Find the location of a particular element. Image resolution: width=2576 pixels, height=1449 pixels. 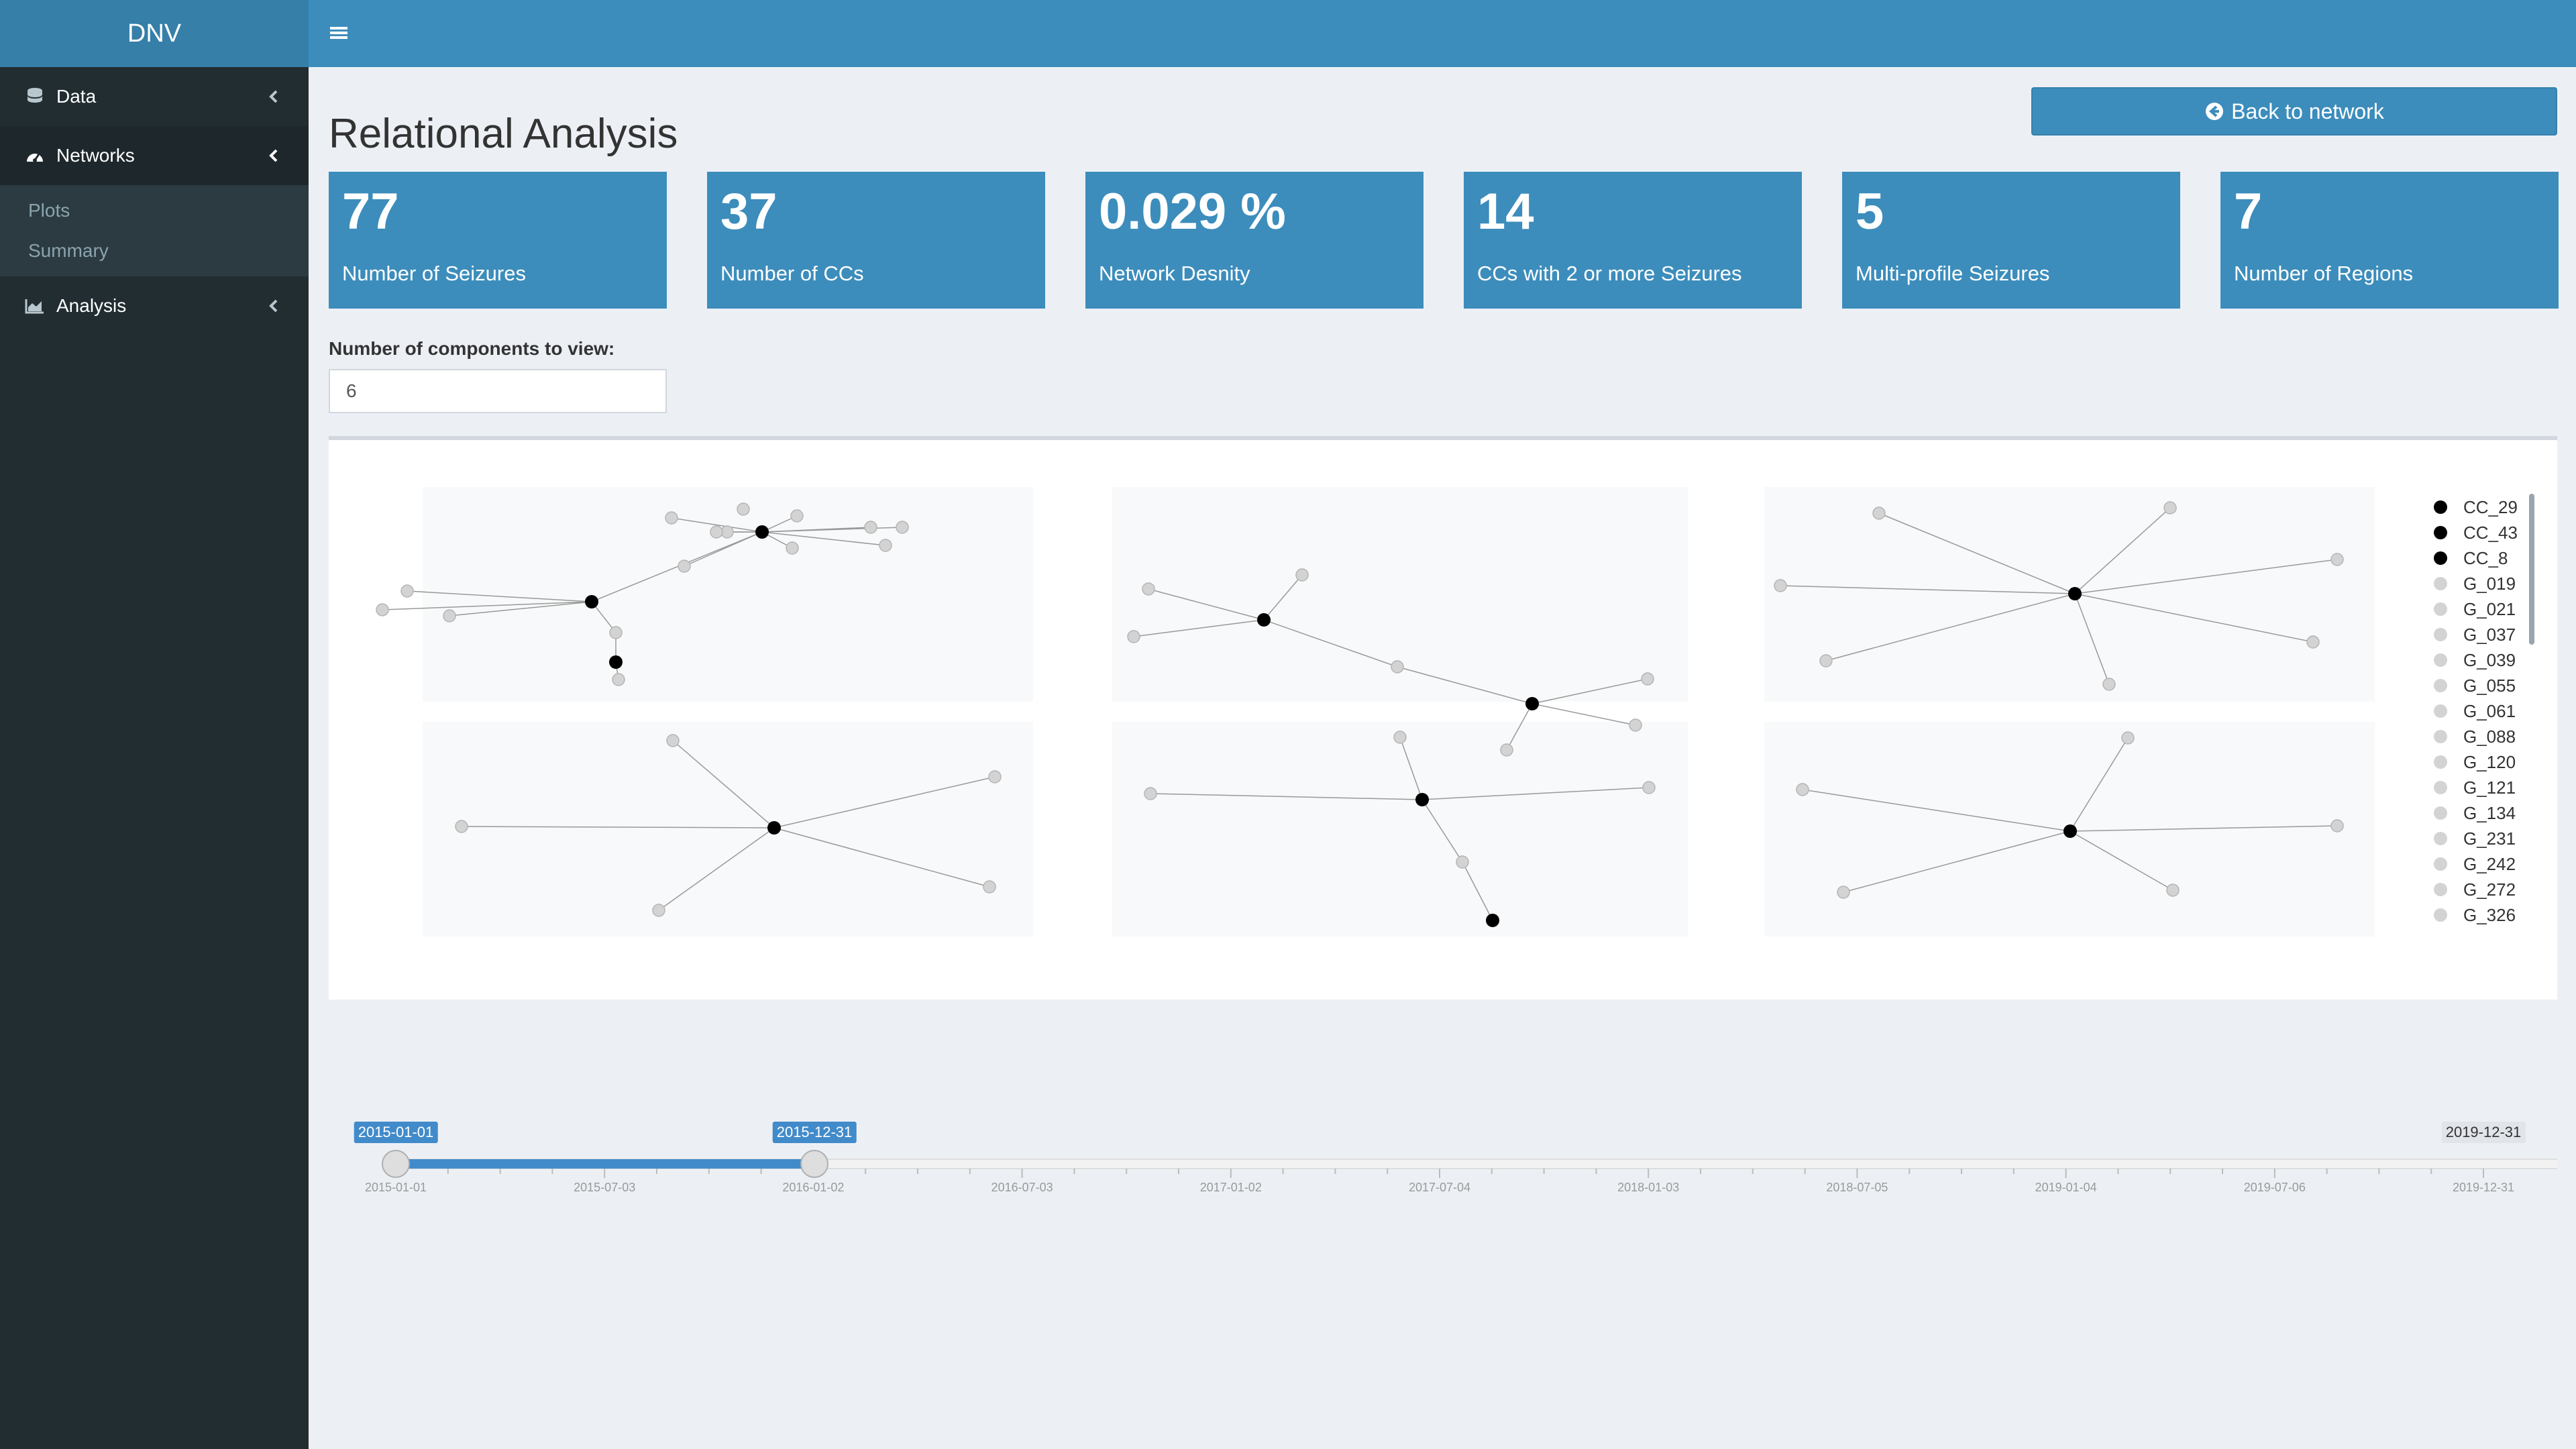

sidebar-subitem-summary: Summary is located at coordinates (68, 250).